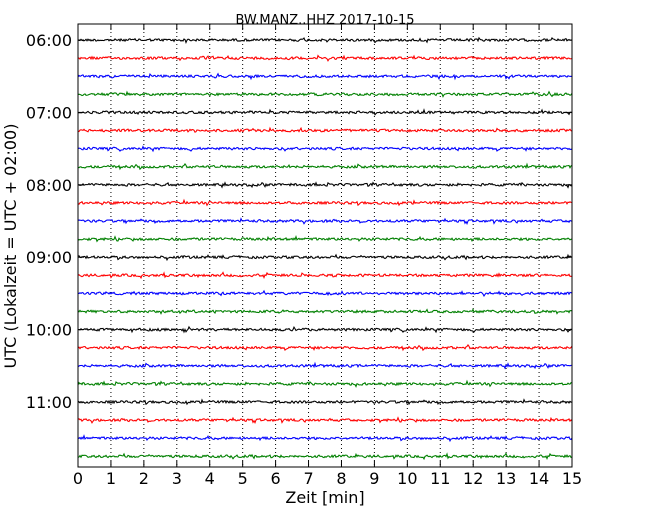 This screenshot has width=650, height=520. I want to click on y-axis-label: UTC (Lokalzeit = UTC + 02:00), so click(10, 246).